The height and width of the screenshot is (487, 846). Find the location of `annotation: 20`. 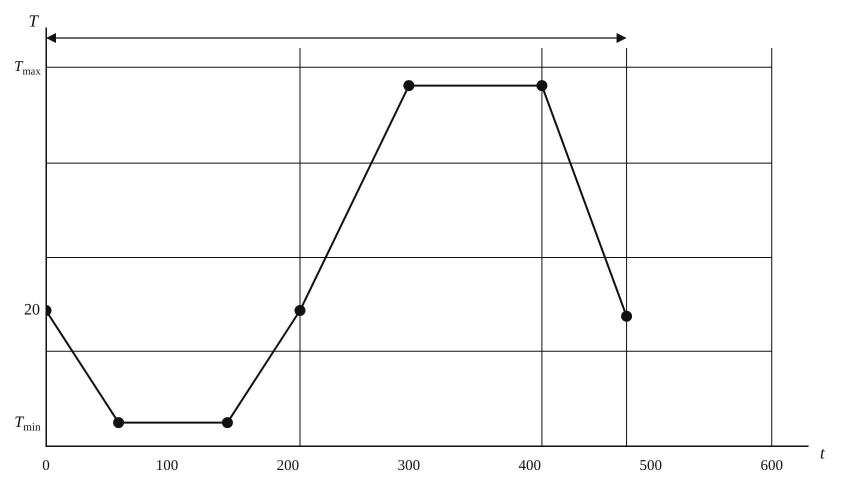

annotation: 20 is located at coordinates (32, 310).